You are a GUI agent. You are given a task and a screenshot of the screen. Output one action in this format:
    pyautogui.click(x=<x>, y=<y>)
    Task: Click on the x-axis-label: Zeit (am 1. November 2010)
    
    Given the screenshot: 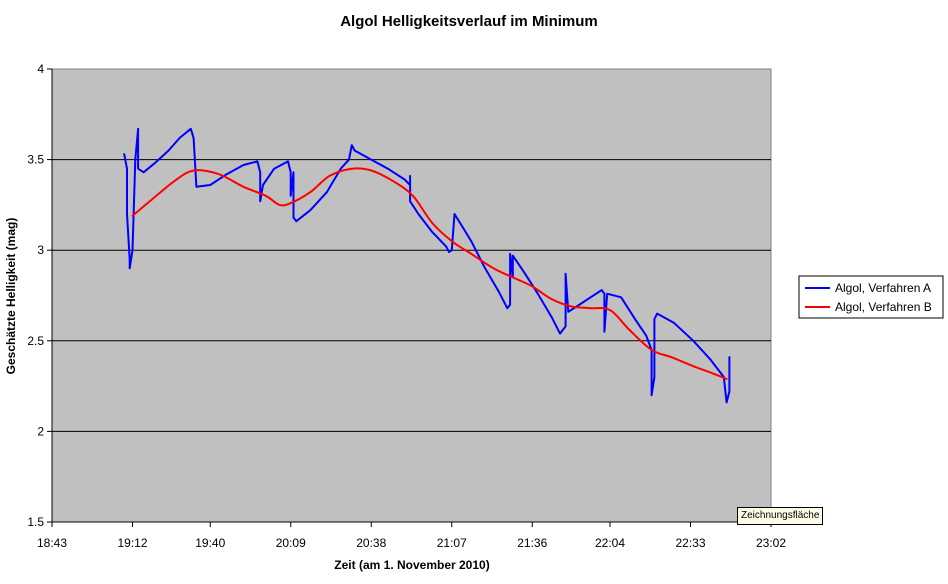 What is the action you would take?
    pyautogui.click(x=411, y=565)
    